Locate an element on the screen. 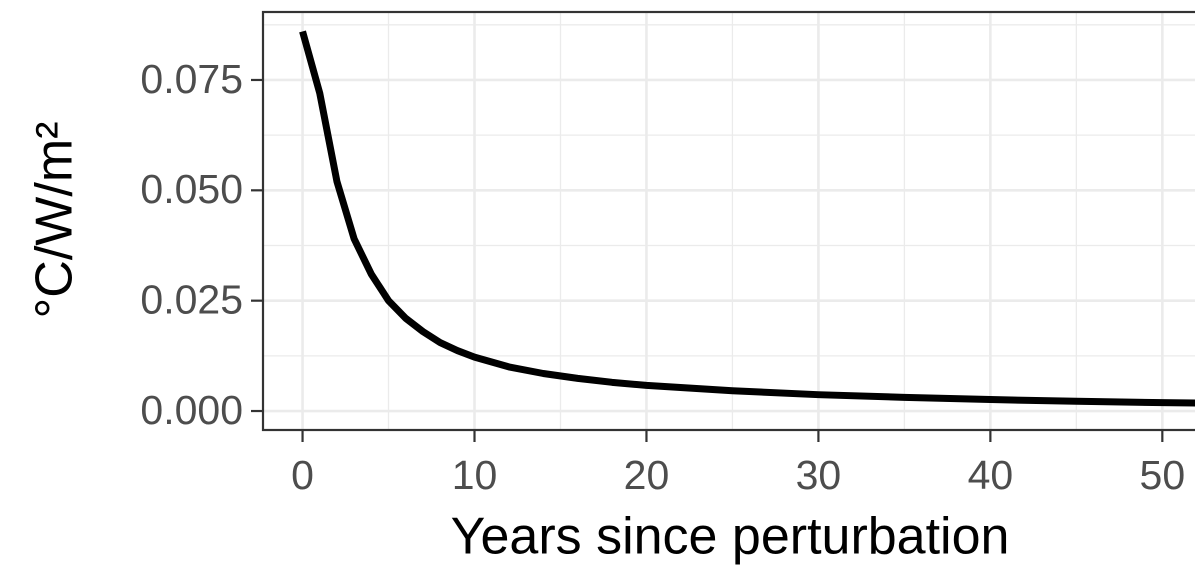 The image size is (1195, 573). x-tick-label: 0 is located at coordinates (302, 475).